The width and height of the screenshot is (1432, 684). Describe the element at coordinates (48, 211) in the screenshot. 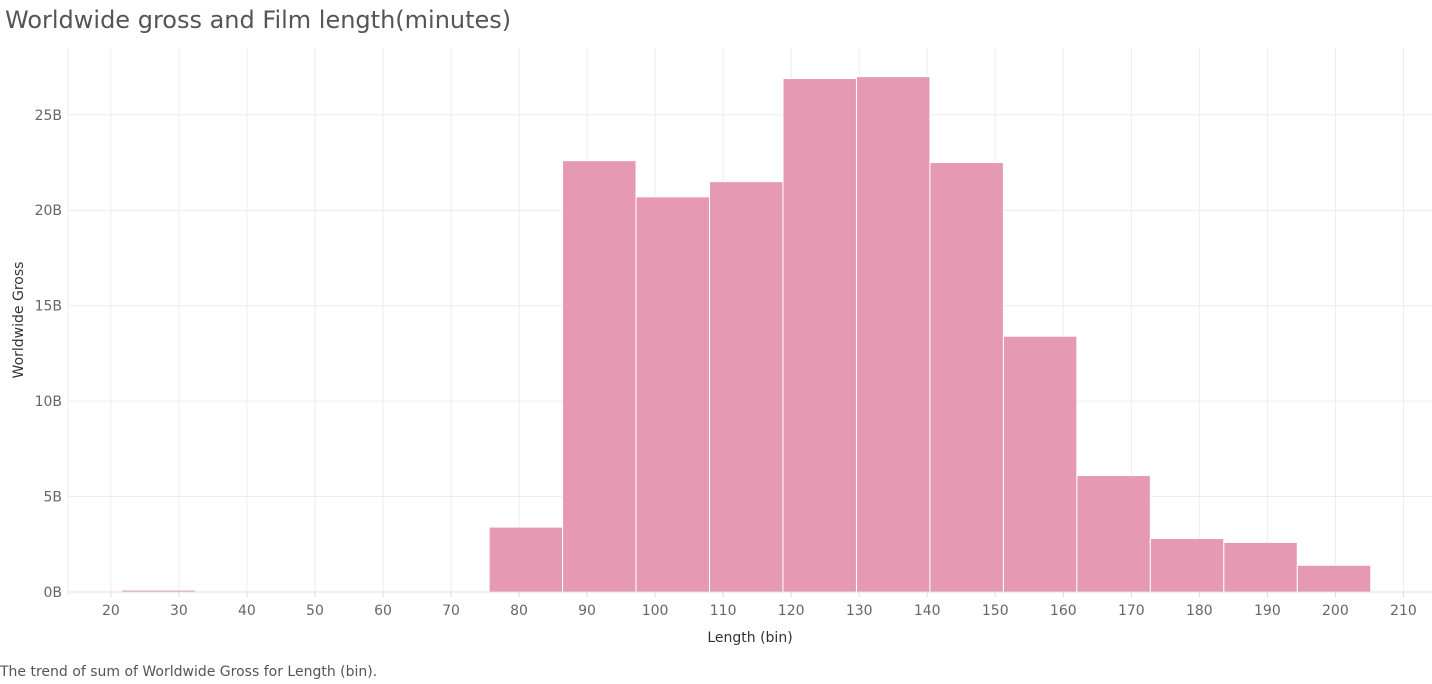

I see `y-tick-label: 20B` at that location.